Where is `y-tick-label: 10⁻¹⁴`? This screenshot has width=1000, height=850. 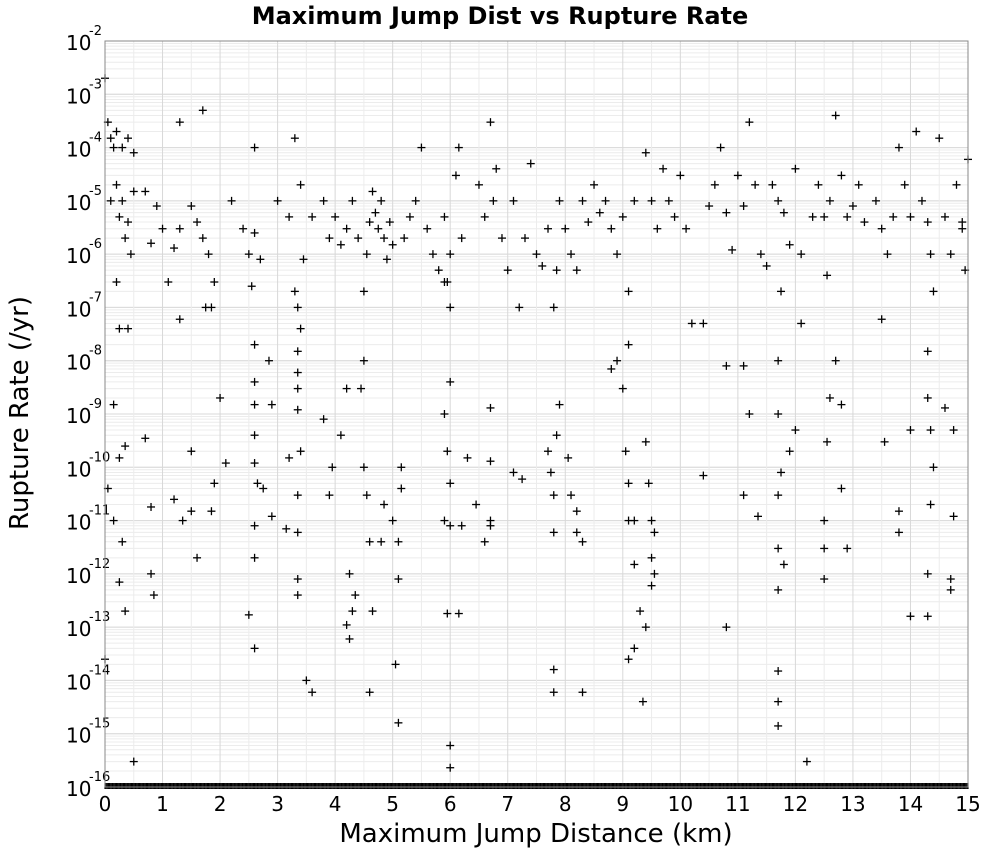
y-tick-label: 10⁻¹⁴ is located at coordinates (88, 678).